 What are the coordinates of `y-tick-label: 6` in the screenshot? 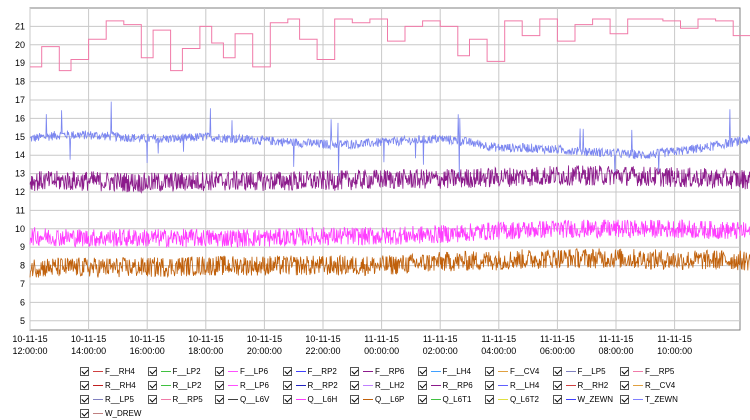 It's located at (22, 302).